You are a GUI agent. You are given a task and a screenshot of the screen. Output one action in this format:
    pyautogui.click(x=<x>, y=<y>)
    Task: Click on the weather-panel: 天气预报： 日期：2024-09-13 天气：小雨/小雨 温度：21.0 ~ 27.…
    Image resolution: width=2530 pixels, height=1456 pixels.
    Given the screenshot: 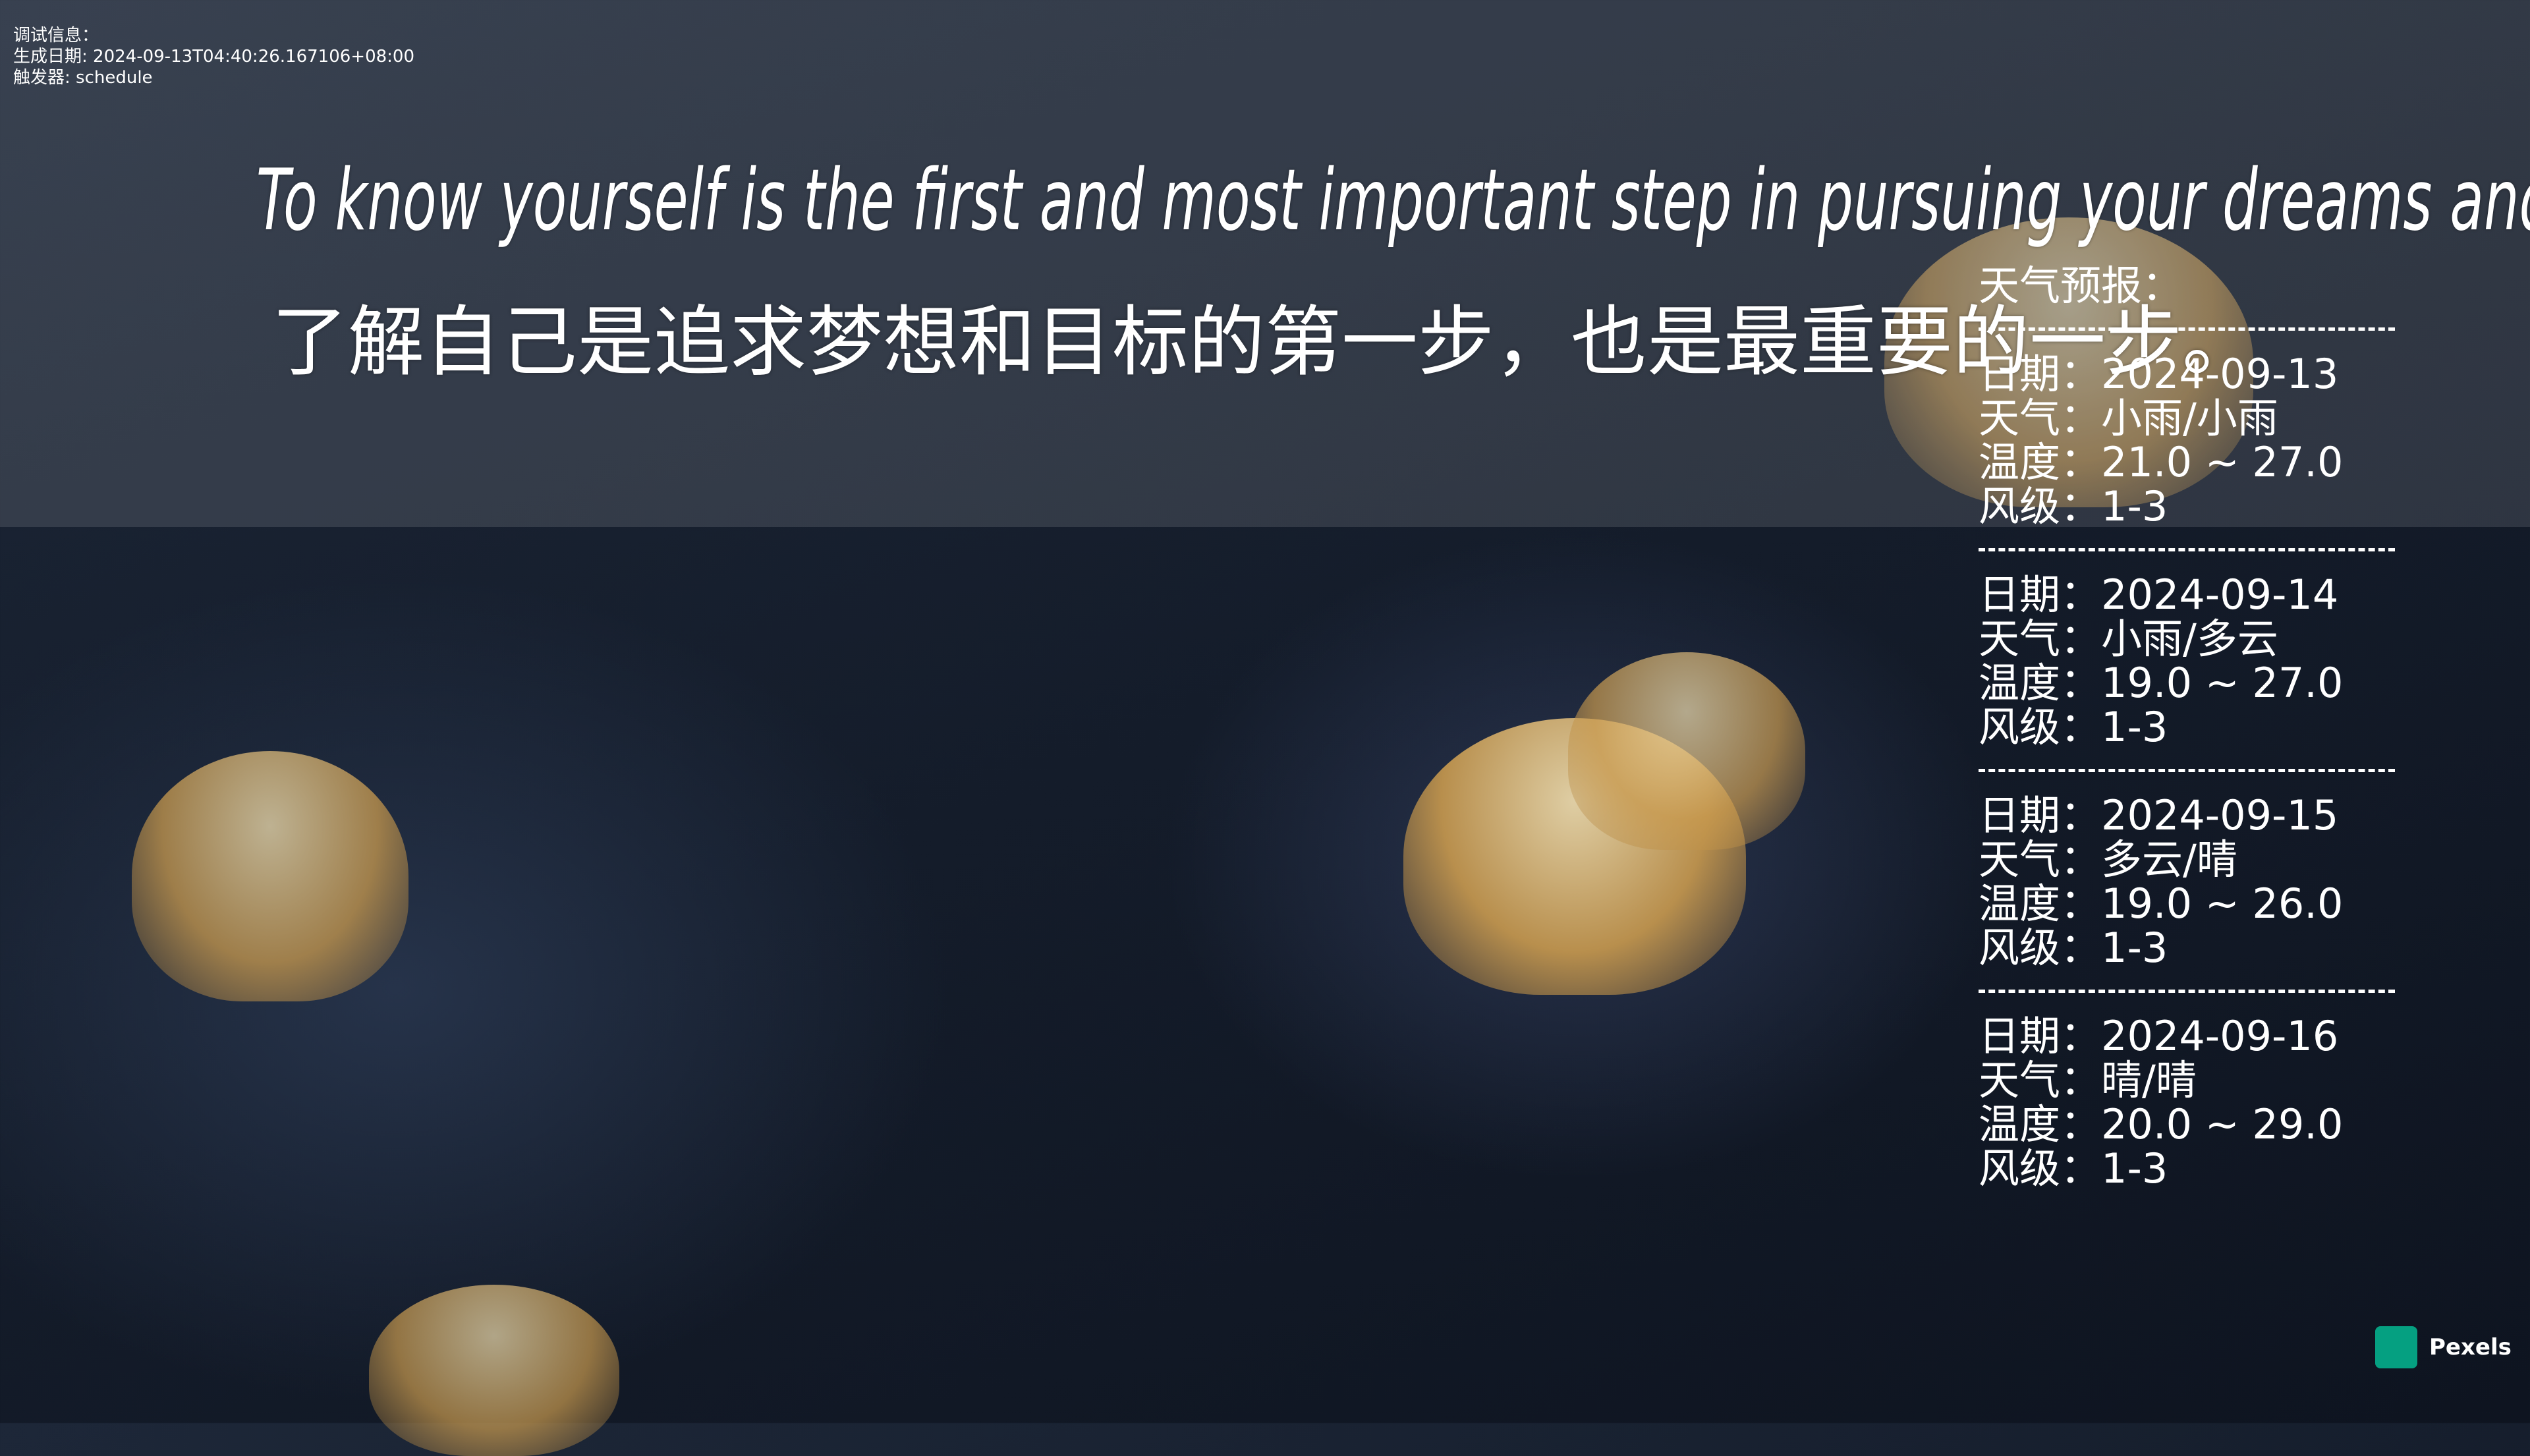 What is the action you would take?
    pyautogui.click(x=2187, y=727)
    